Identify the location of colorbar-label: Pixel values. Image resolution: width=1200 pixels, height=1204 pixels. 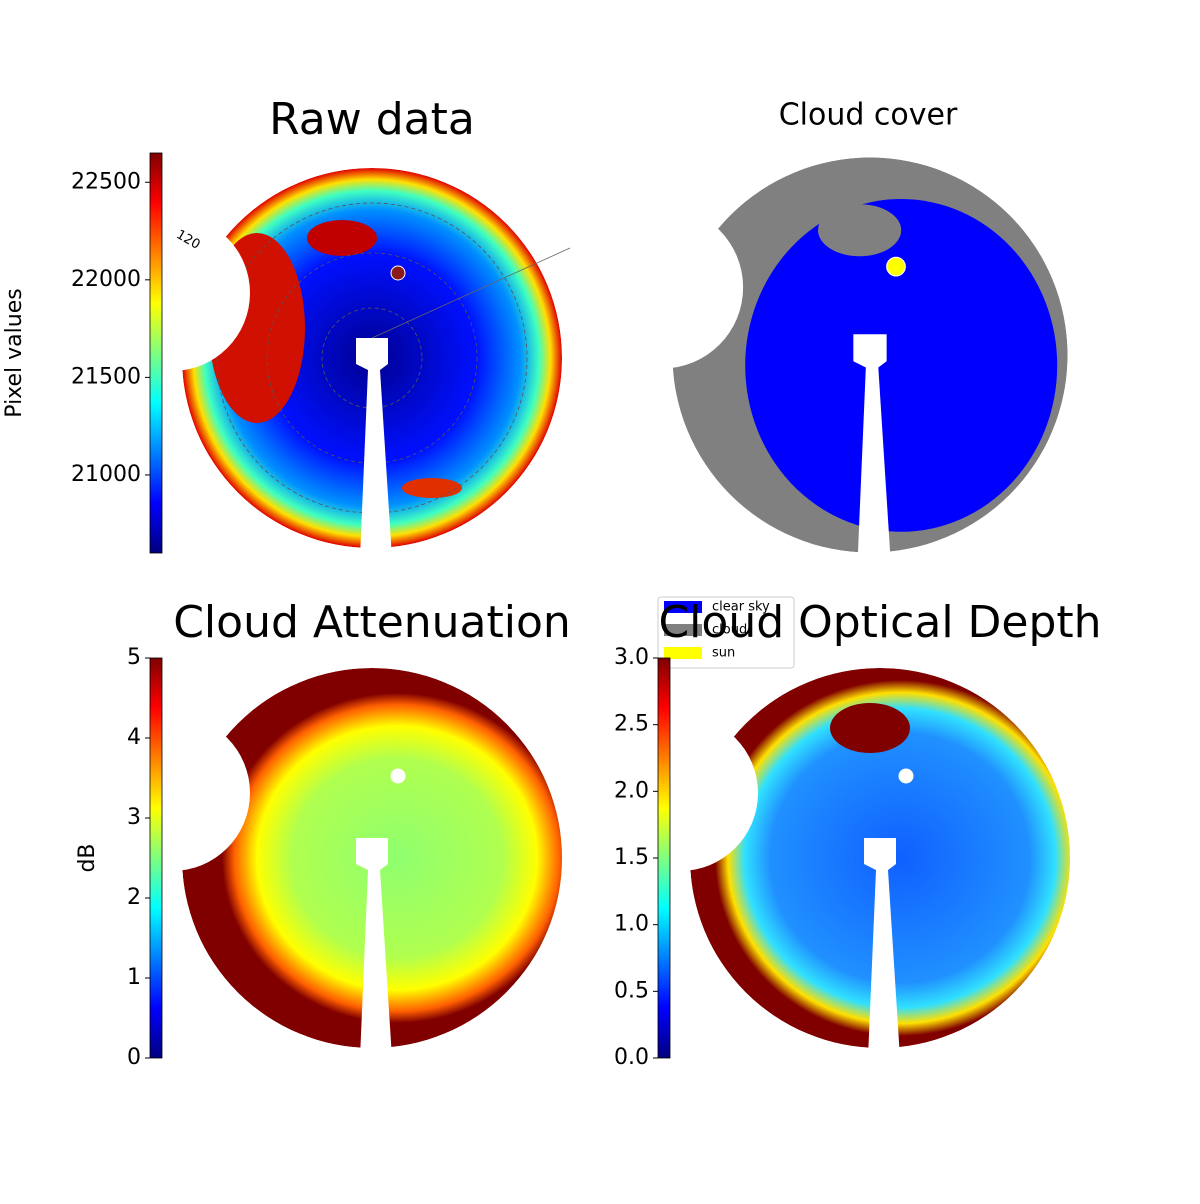
(14, 352).